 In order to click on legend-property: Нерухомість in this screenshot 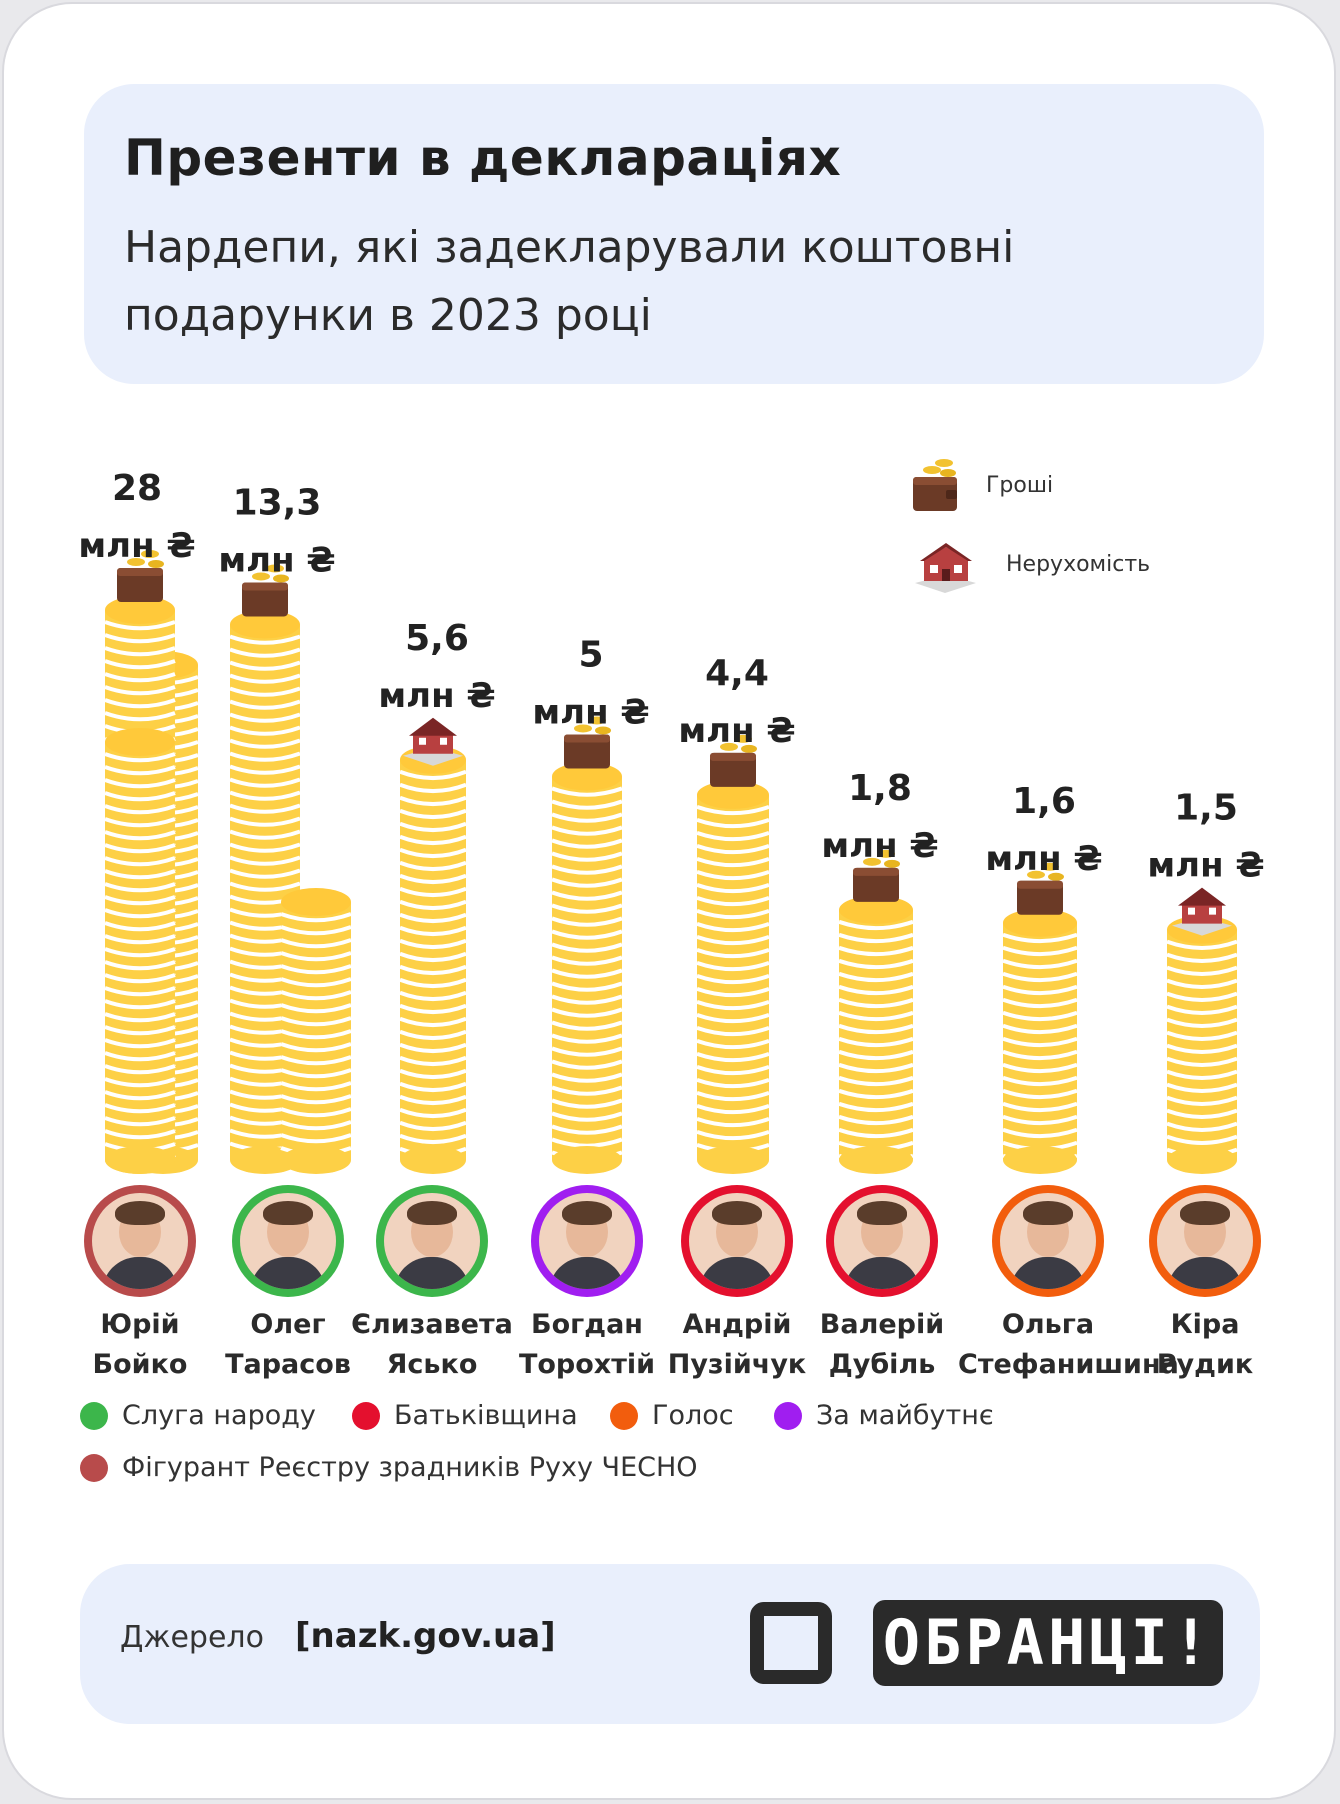, I will do `click(1030, 564)`.